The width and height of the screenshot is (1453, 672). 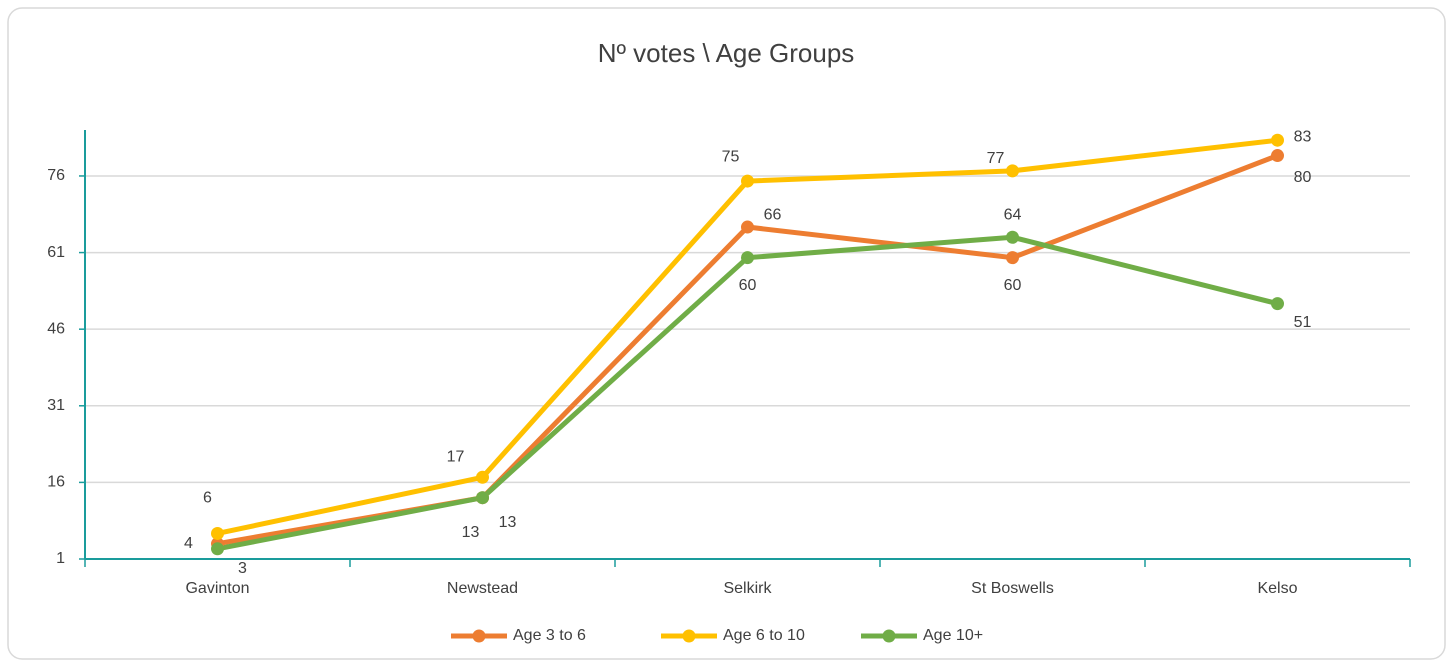 What do you see at coordinates (482, 588) in the screenshot?
I see `x-tick-label: Newstead` at bounding box center [482, 588].